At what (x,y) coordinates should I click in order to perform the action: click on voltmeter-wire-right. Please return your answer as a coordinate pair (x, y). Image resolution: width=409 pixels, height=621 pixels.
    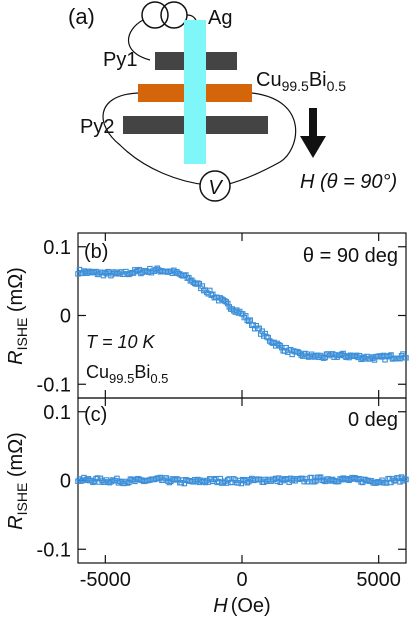
    Looking at the image, I should click on (260, 139).